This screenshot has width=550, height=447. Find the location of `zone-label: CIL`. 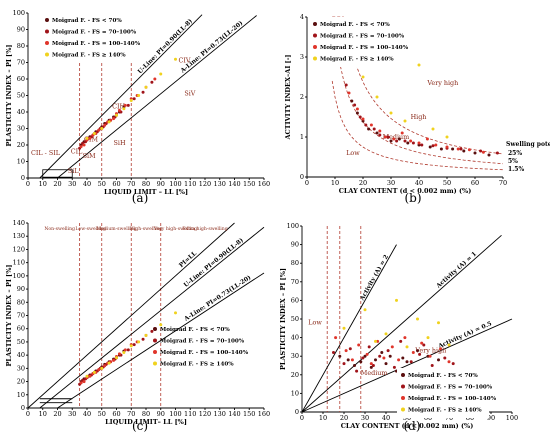

zone-label: CIL is located at coordinates (77, 151).